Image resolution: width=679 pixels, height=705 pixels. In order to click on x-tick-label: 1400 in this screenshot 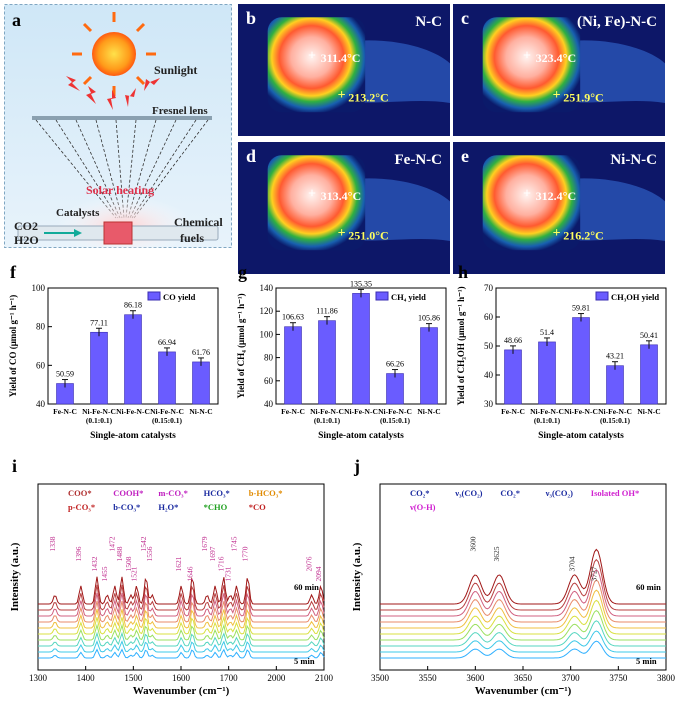, I will do `click(86, 678)`.